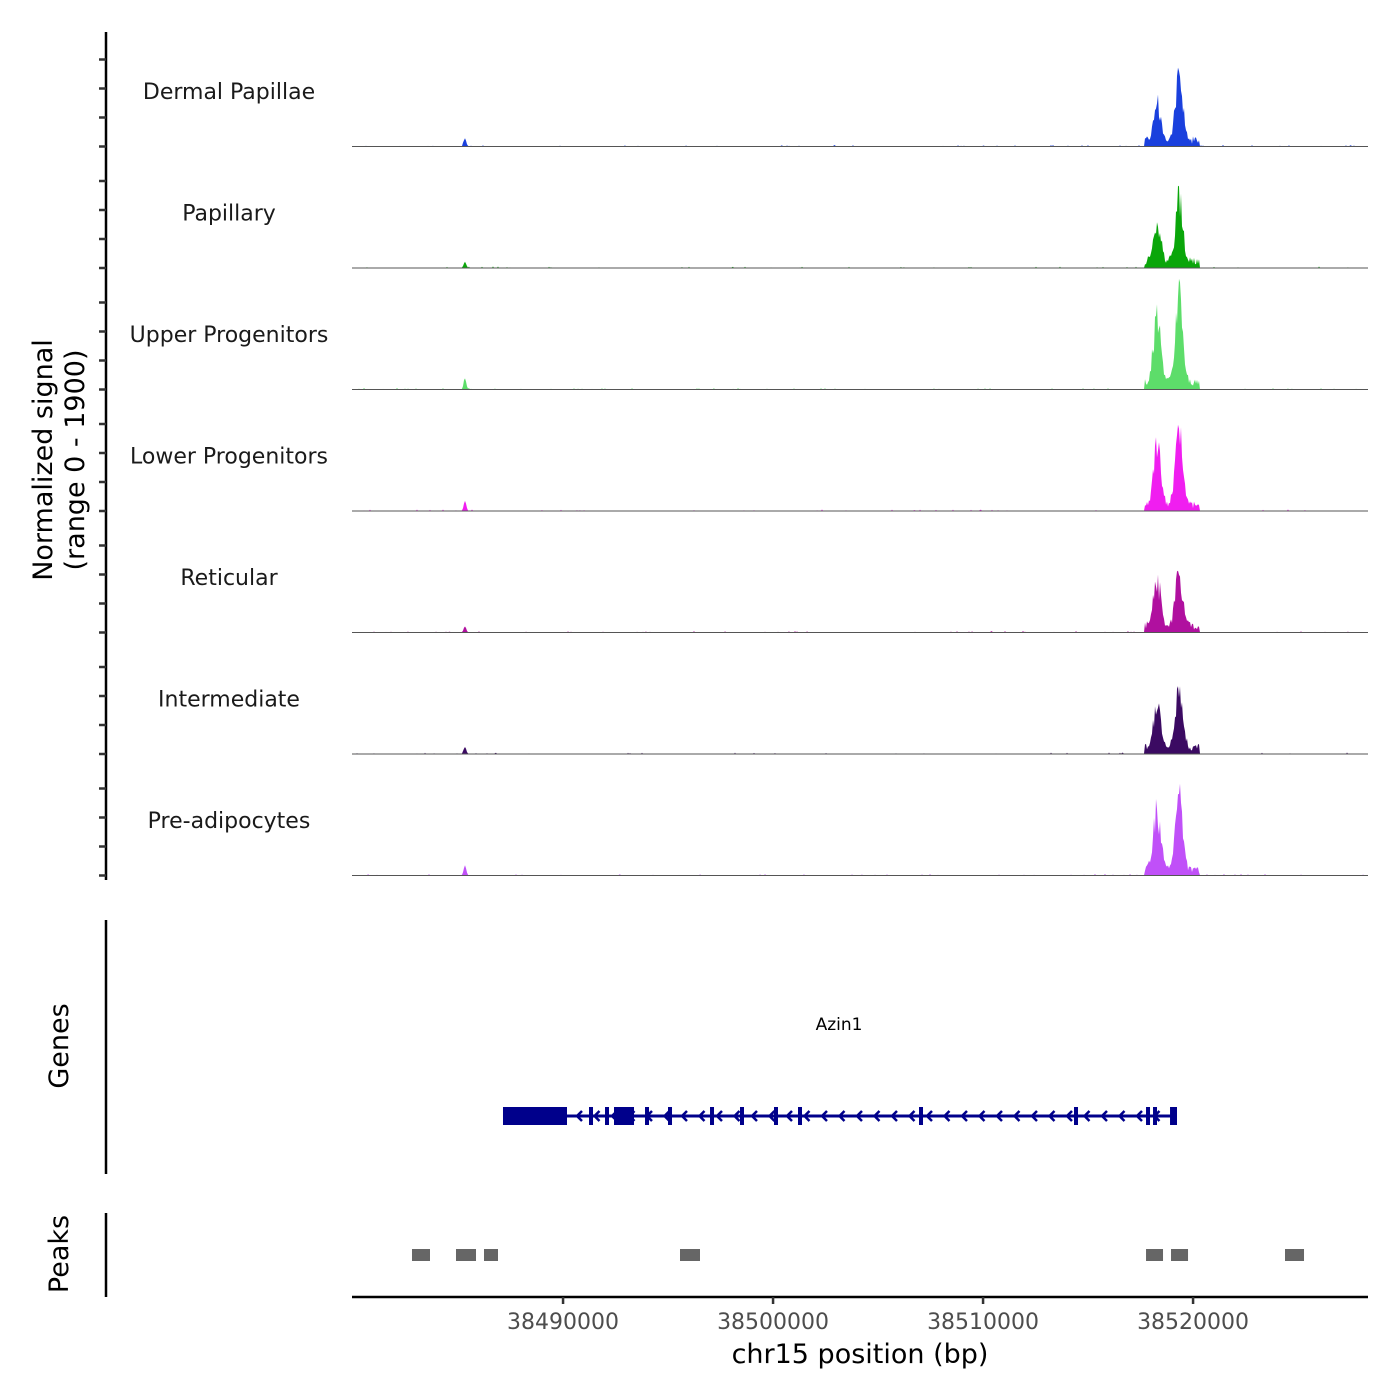 This screenshot has width=1400, height=1400. Describe the element at coordinates (839, 1025) in the screenshot. I see `gene-name: Azin1` at that location.